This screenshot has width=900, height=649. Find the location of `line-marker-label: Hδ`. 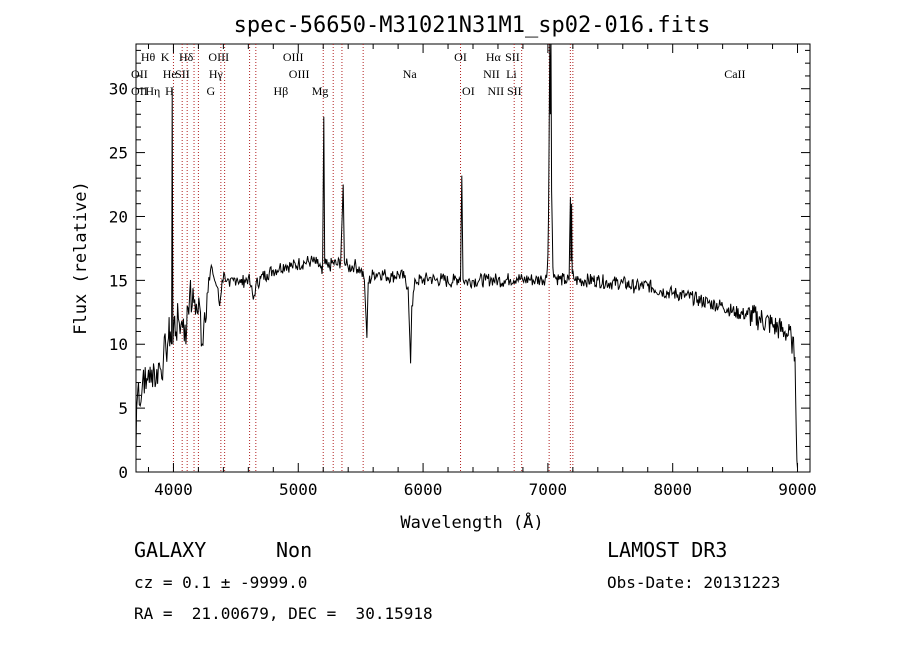

line-marker-label: Hδ is located at coordinates (186, 57).